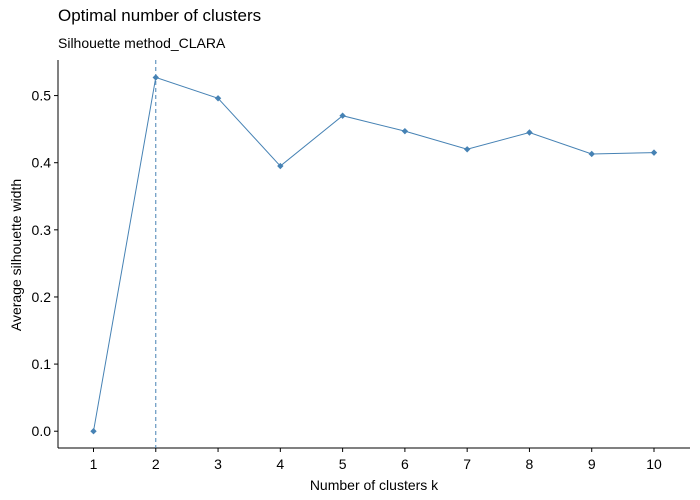  What do you see at coordinates (142, 43) in the screenshot?
I see `chart-subtitle: Silhouette method_CLARA` at bounding box center [142, 43].